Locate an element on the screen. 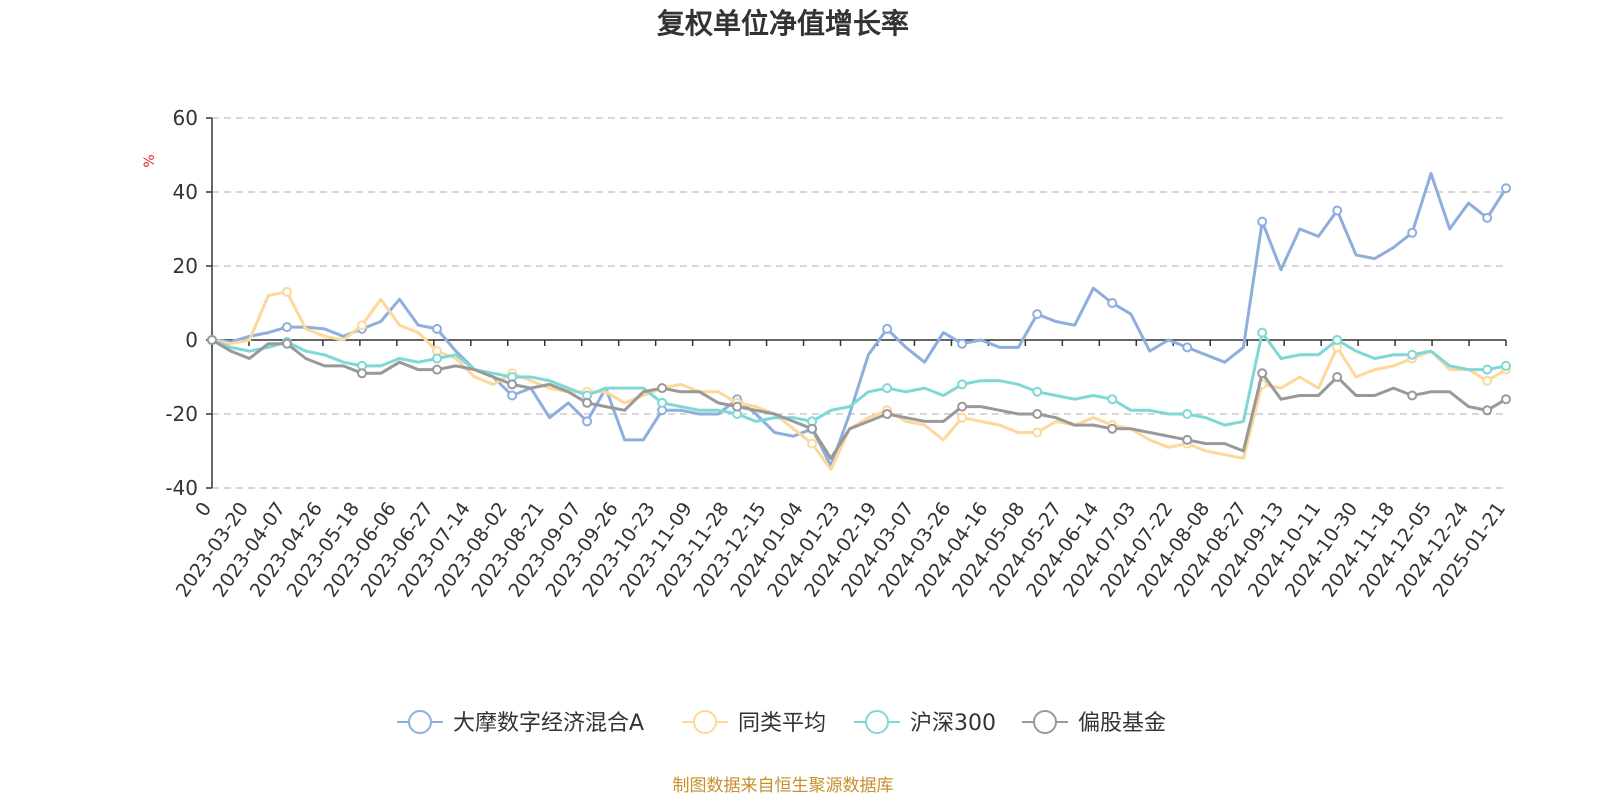 The height and width of the screenshot is (800, 1600). y-tick-label: -40 is located at coordinates (181, 488).